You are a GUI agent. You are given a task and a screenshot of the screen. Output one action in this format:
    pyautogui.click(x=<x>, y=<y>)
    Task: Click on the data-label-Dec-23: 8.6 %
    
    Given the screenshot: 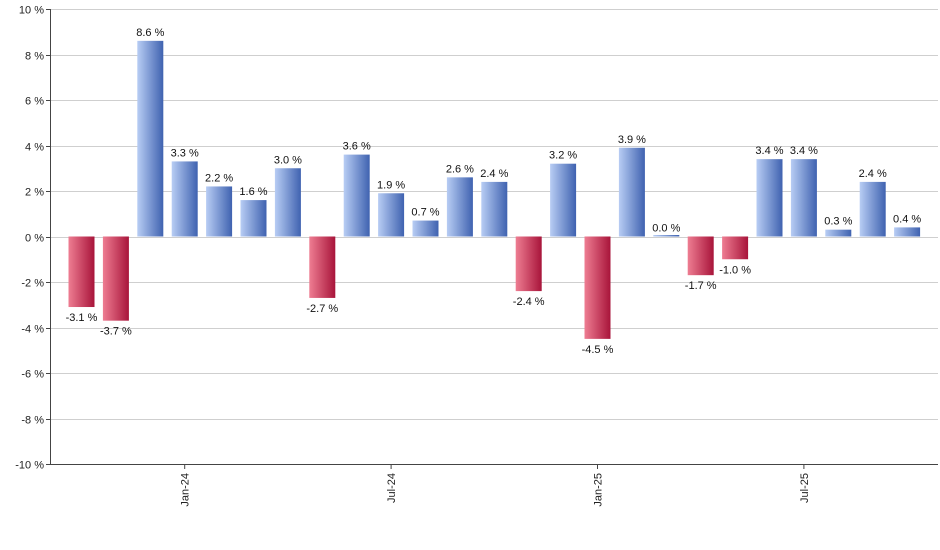 What is the action you would take?
    pyautogui.click(x=150, y=33)
    